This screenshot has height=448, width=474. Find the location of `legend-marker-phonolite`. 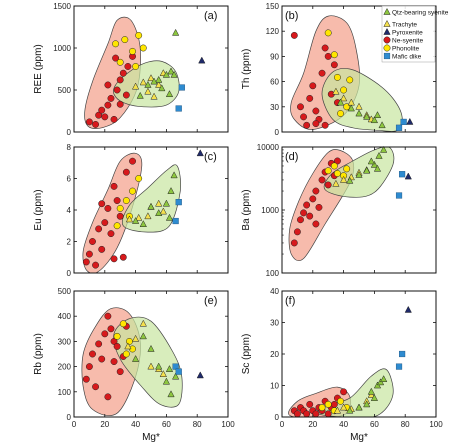

legend-marker-phonolite is located at coordinates (387, 48).